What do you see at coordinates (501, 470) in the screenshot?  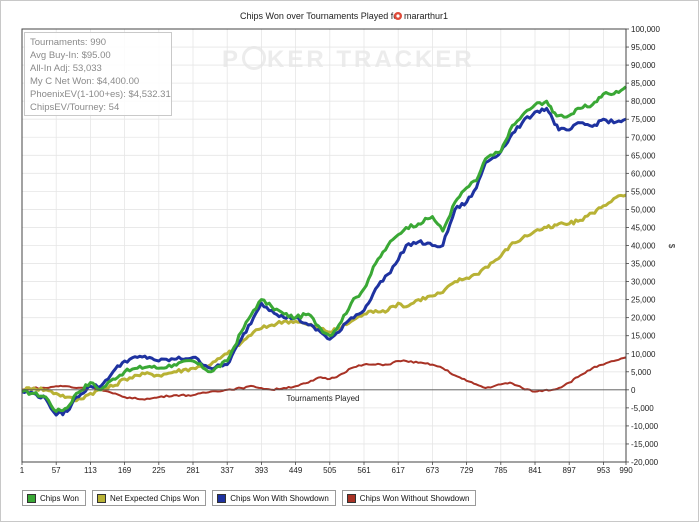 I see `x-tick-label: 785` at bounding box center [501, 470].